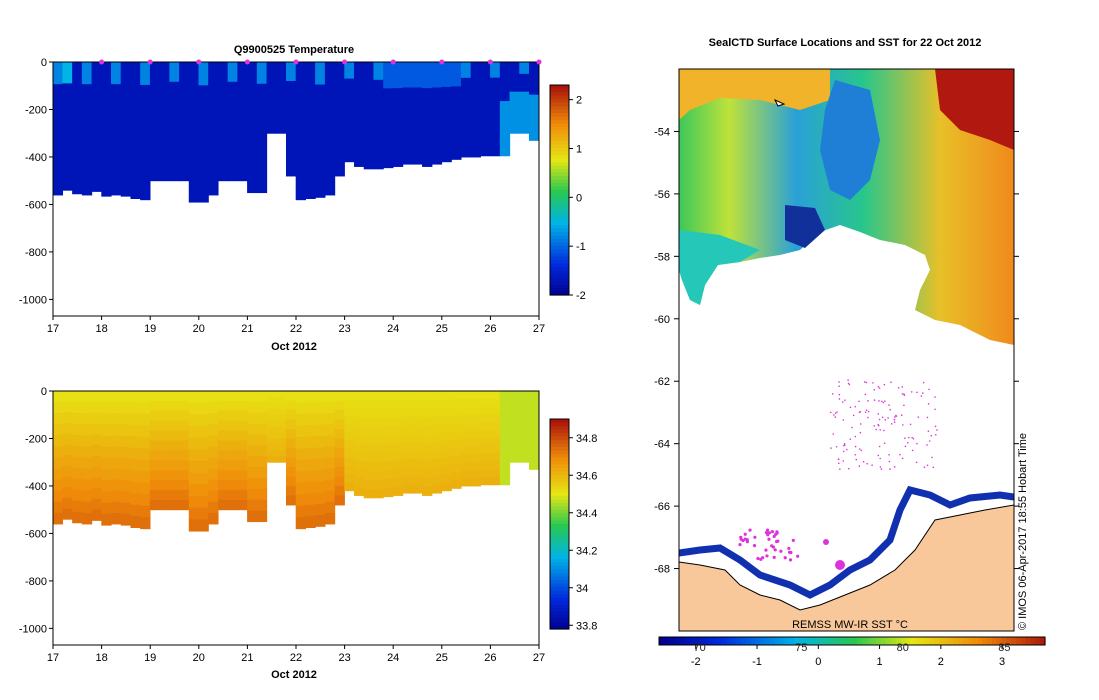  What do you see at coordinates (36, 534) in the screenshot?
I see `y-tick-label: -600` at bounding box center [36, 534].